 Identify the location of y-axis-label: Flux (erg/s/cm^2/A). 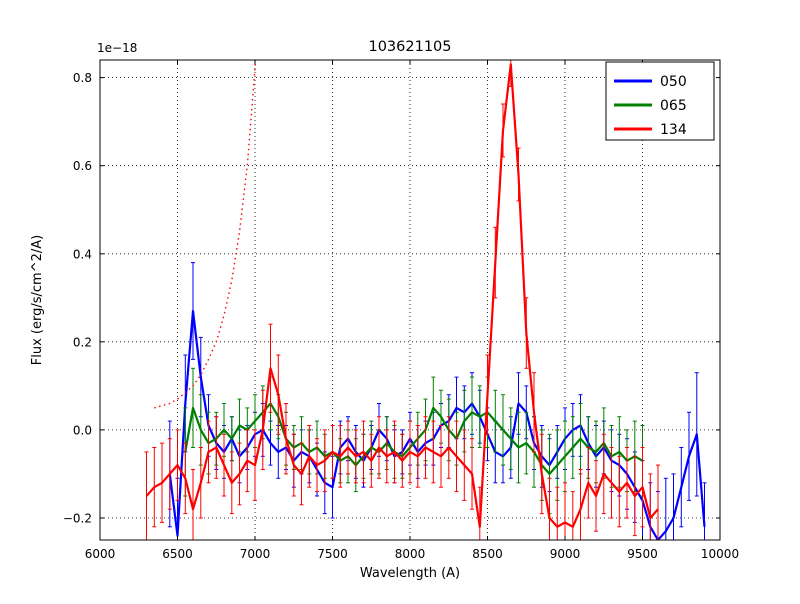
(37, 300).